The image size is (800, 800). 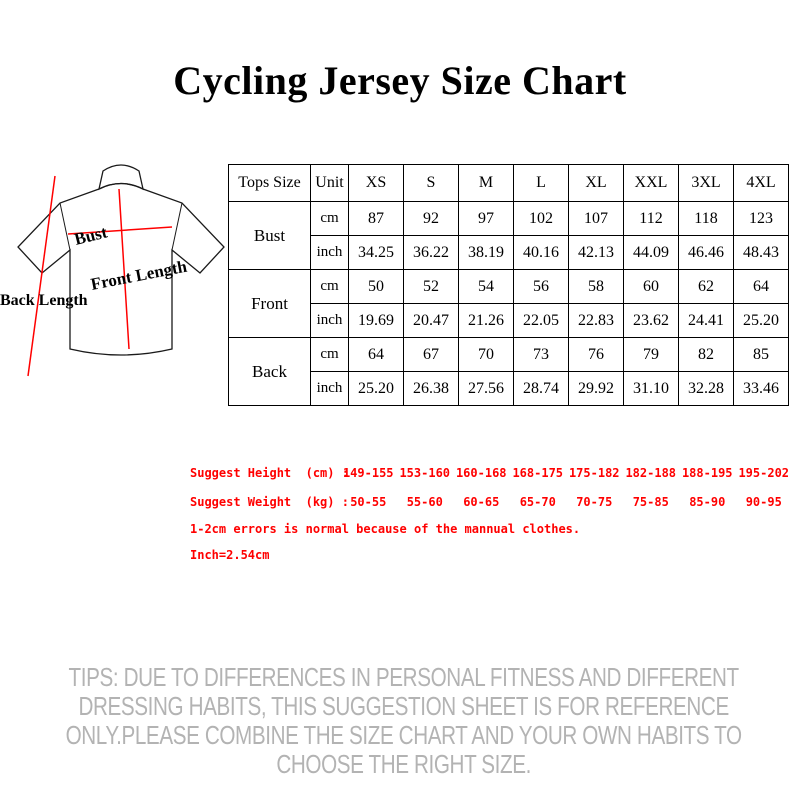 I want to click on value-cell: 52, so click(x=431, y=286).